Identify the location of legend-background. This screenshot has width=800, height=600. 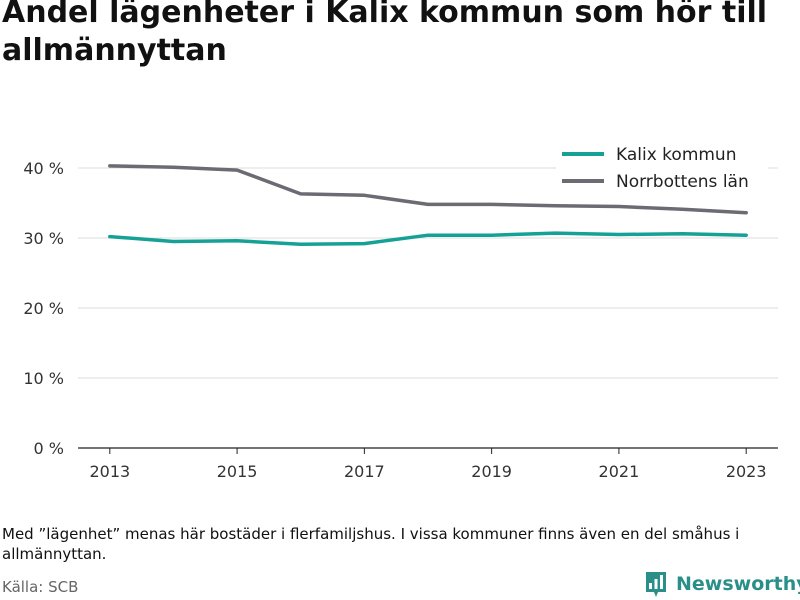
(662, 169).